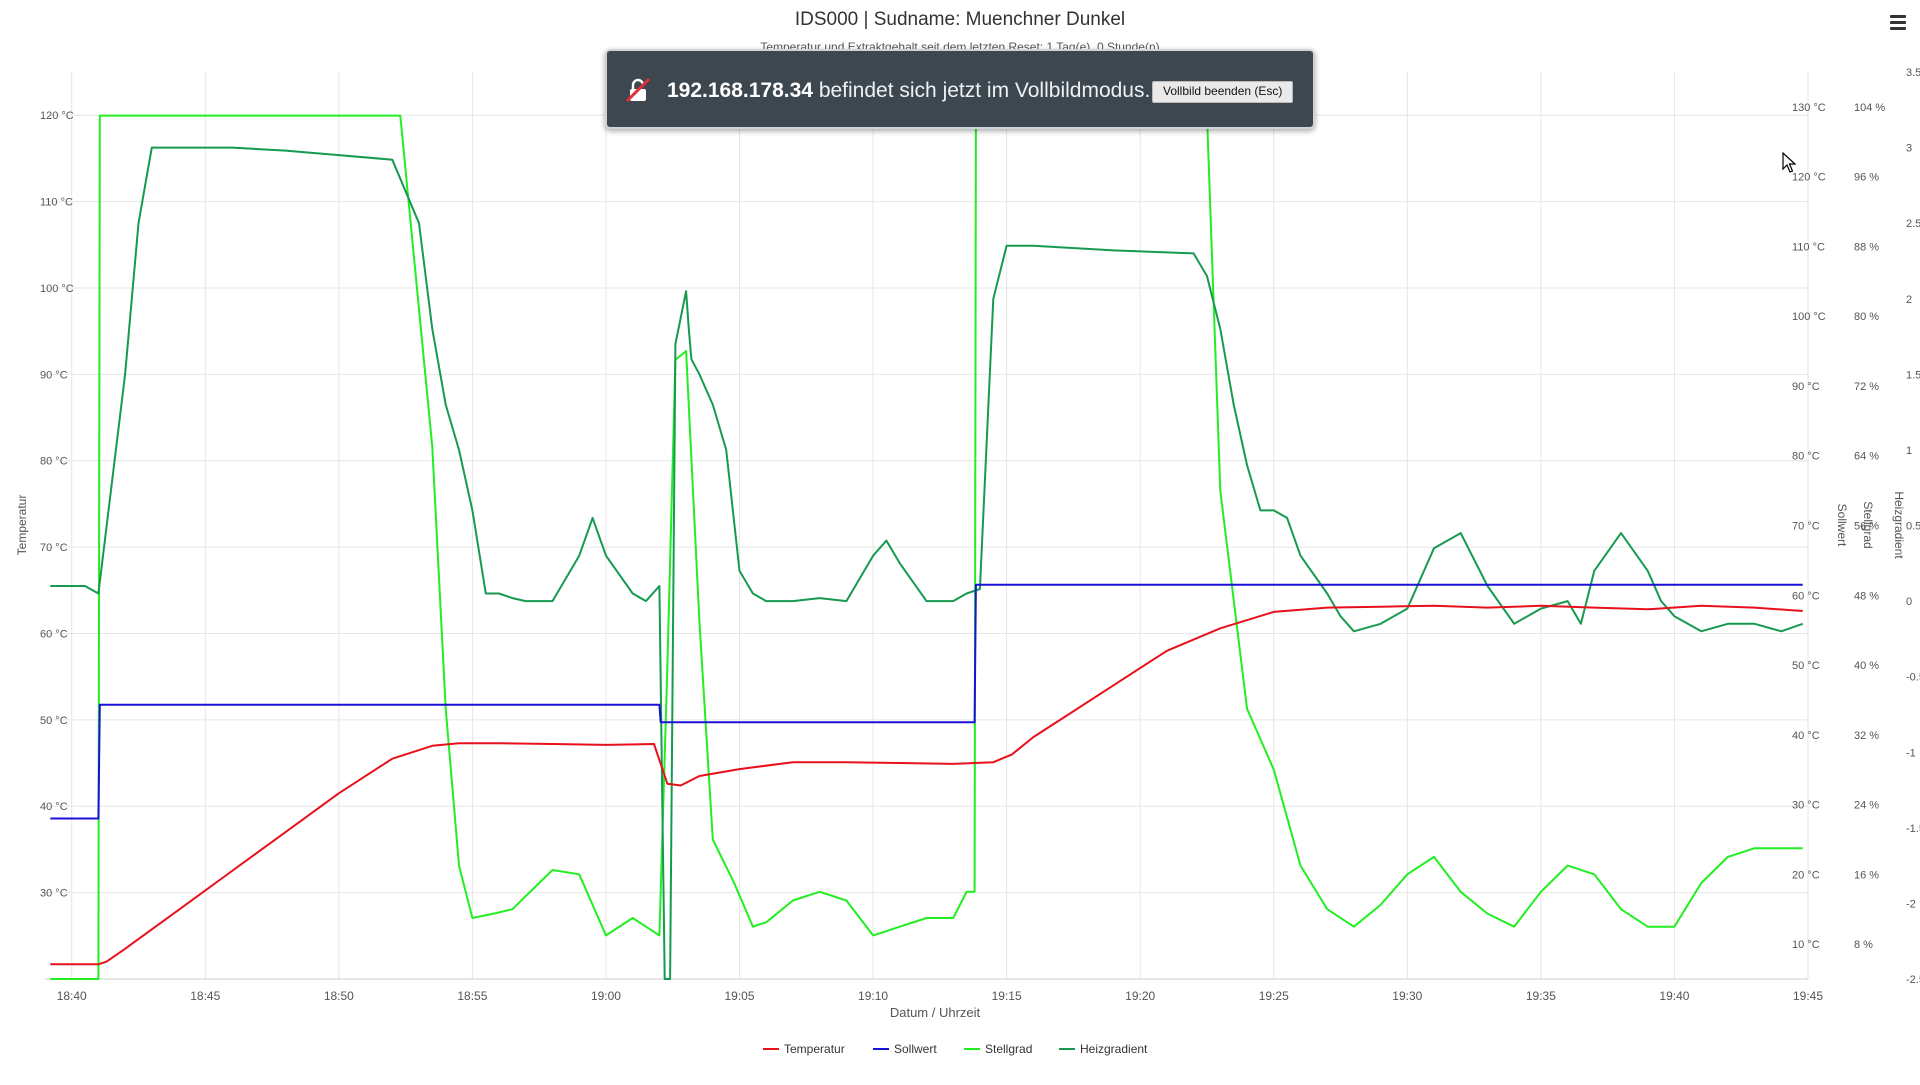 Image resolution: width=1920 pixels, height=1085 pixels. Describe the element at coordinates (1866, 317) in the screenshot. I see `y-tick-label-stellgrad: 80 %` at that location.